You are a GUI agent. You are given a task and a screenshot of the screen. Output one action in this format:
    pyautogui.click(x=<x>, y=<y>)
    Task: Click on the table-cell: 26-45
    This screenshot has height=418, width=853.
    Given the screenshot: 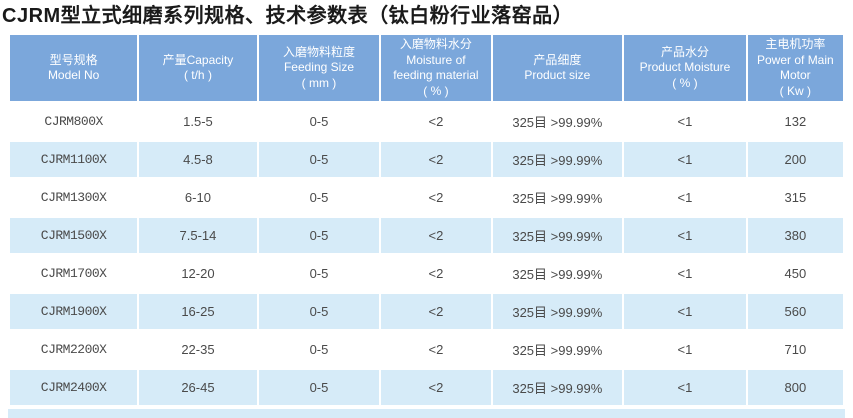 What is the action you would take?
    pyautogui.click(x=198, y=388)
    